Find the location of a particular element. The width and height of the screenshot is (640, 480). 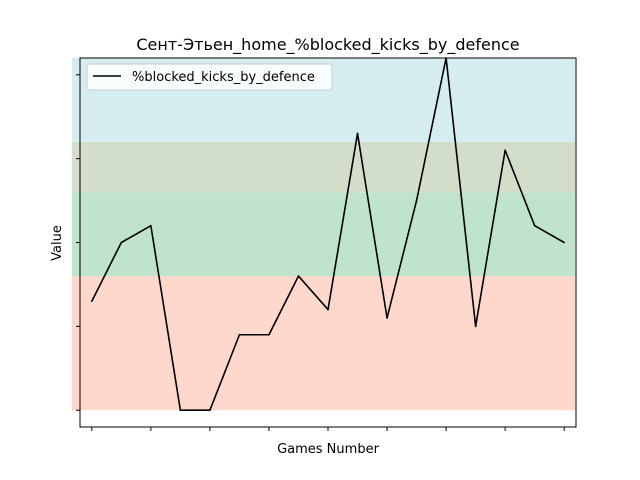

legend-label: %blocked_kicks_by_defence is located at coordinates (223, 77).